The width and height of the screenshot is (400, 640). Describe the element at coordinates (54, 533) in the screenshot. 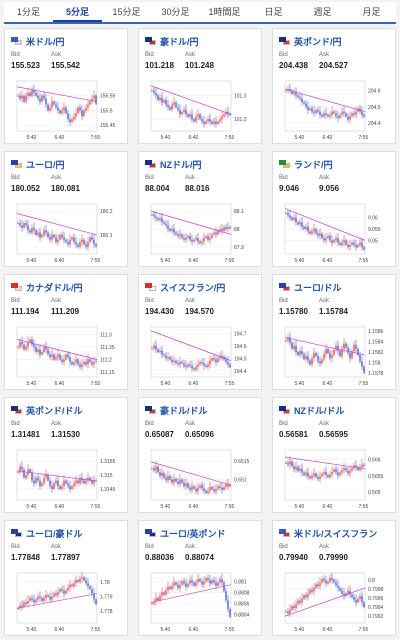

I see `pair-name: ユーロ/豪ドル` at that location.